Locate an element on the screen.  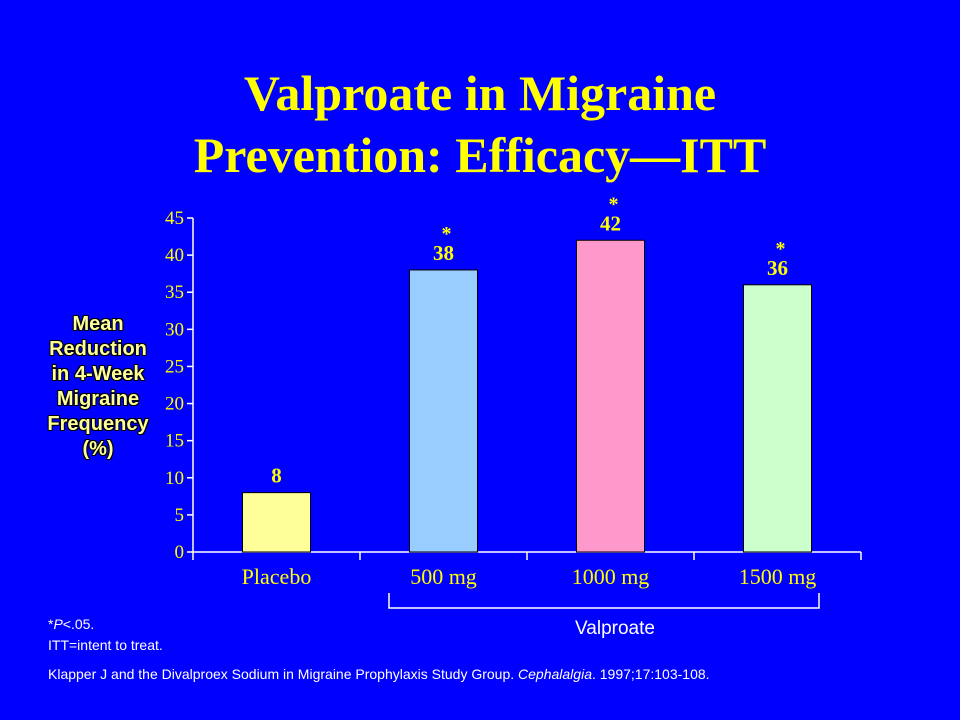
y-tick-label: 35 is located at coordinates (174, 292).